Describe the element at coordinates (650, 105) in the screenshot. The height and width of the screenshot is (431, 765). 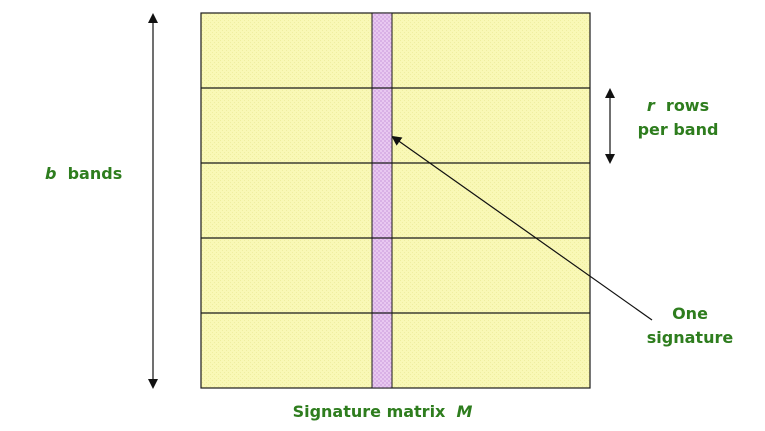
I see `rows-variable: r` at that location.